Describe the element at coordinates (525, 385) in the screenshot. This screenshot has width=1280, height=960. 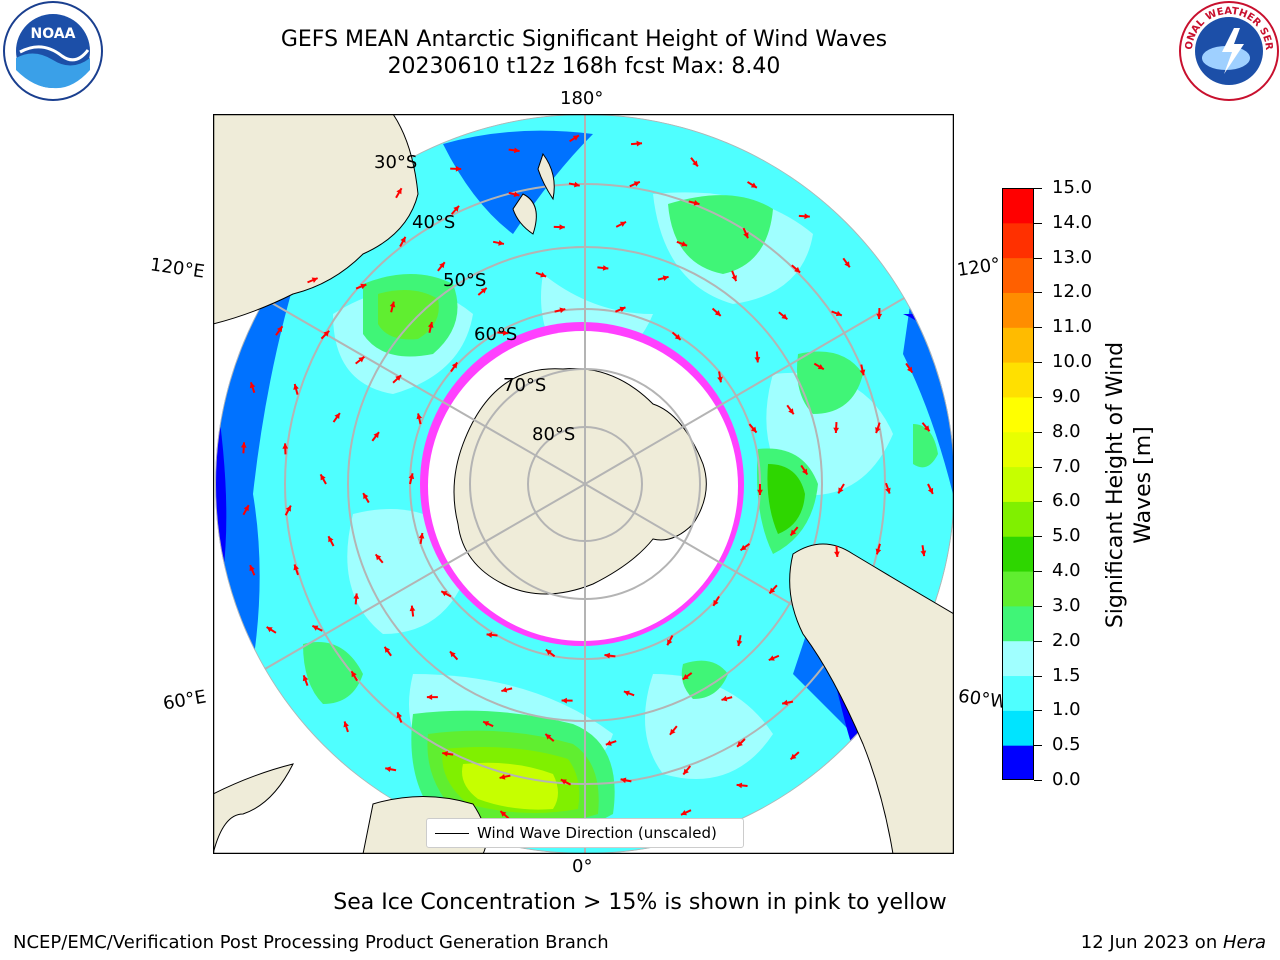
I see `lat-label-70s: 70°S` at that location.